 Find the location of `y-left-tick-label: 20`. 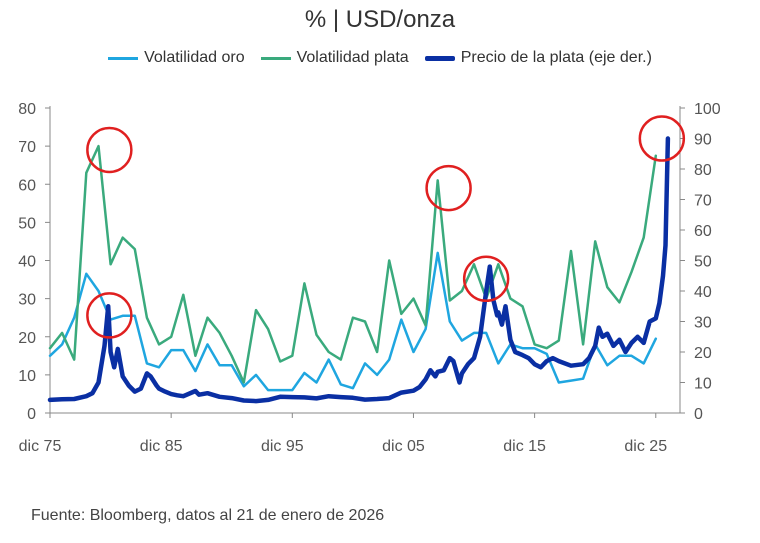

y-left-tick-label: 20 is located at coordinates (27, 338).